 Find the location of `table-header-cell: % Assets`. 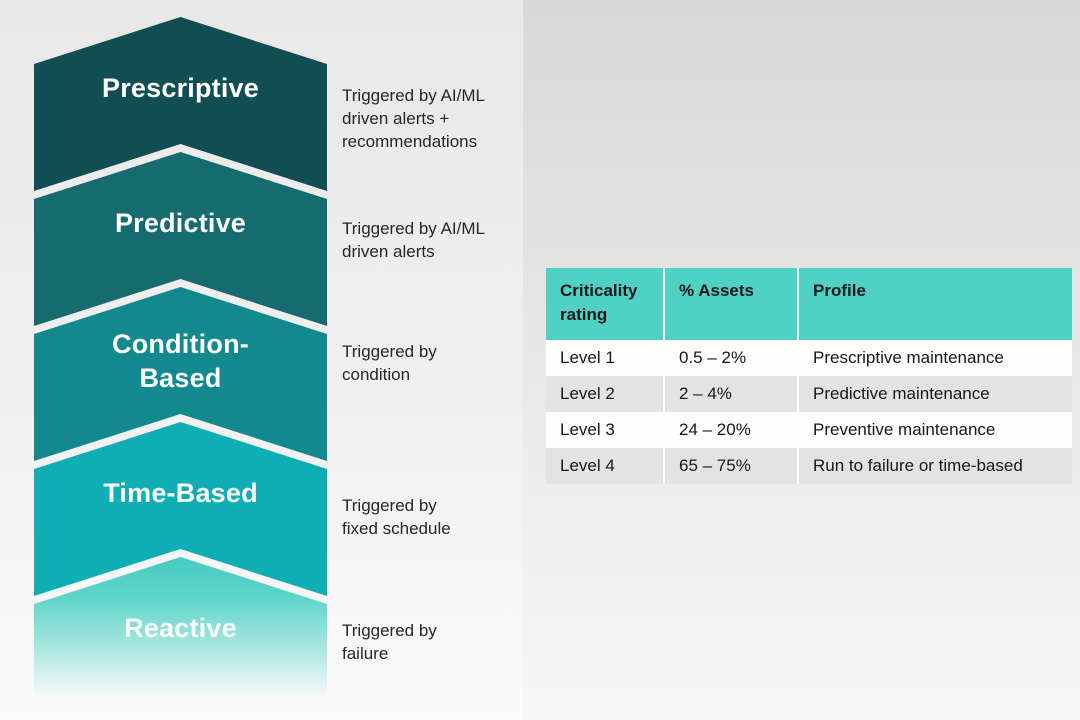

table-header-cell: % Assets is located at coordinates (730, 304).